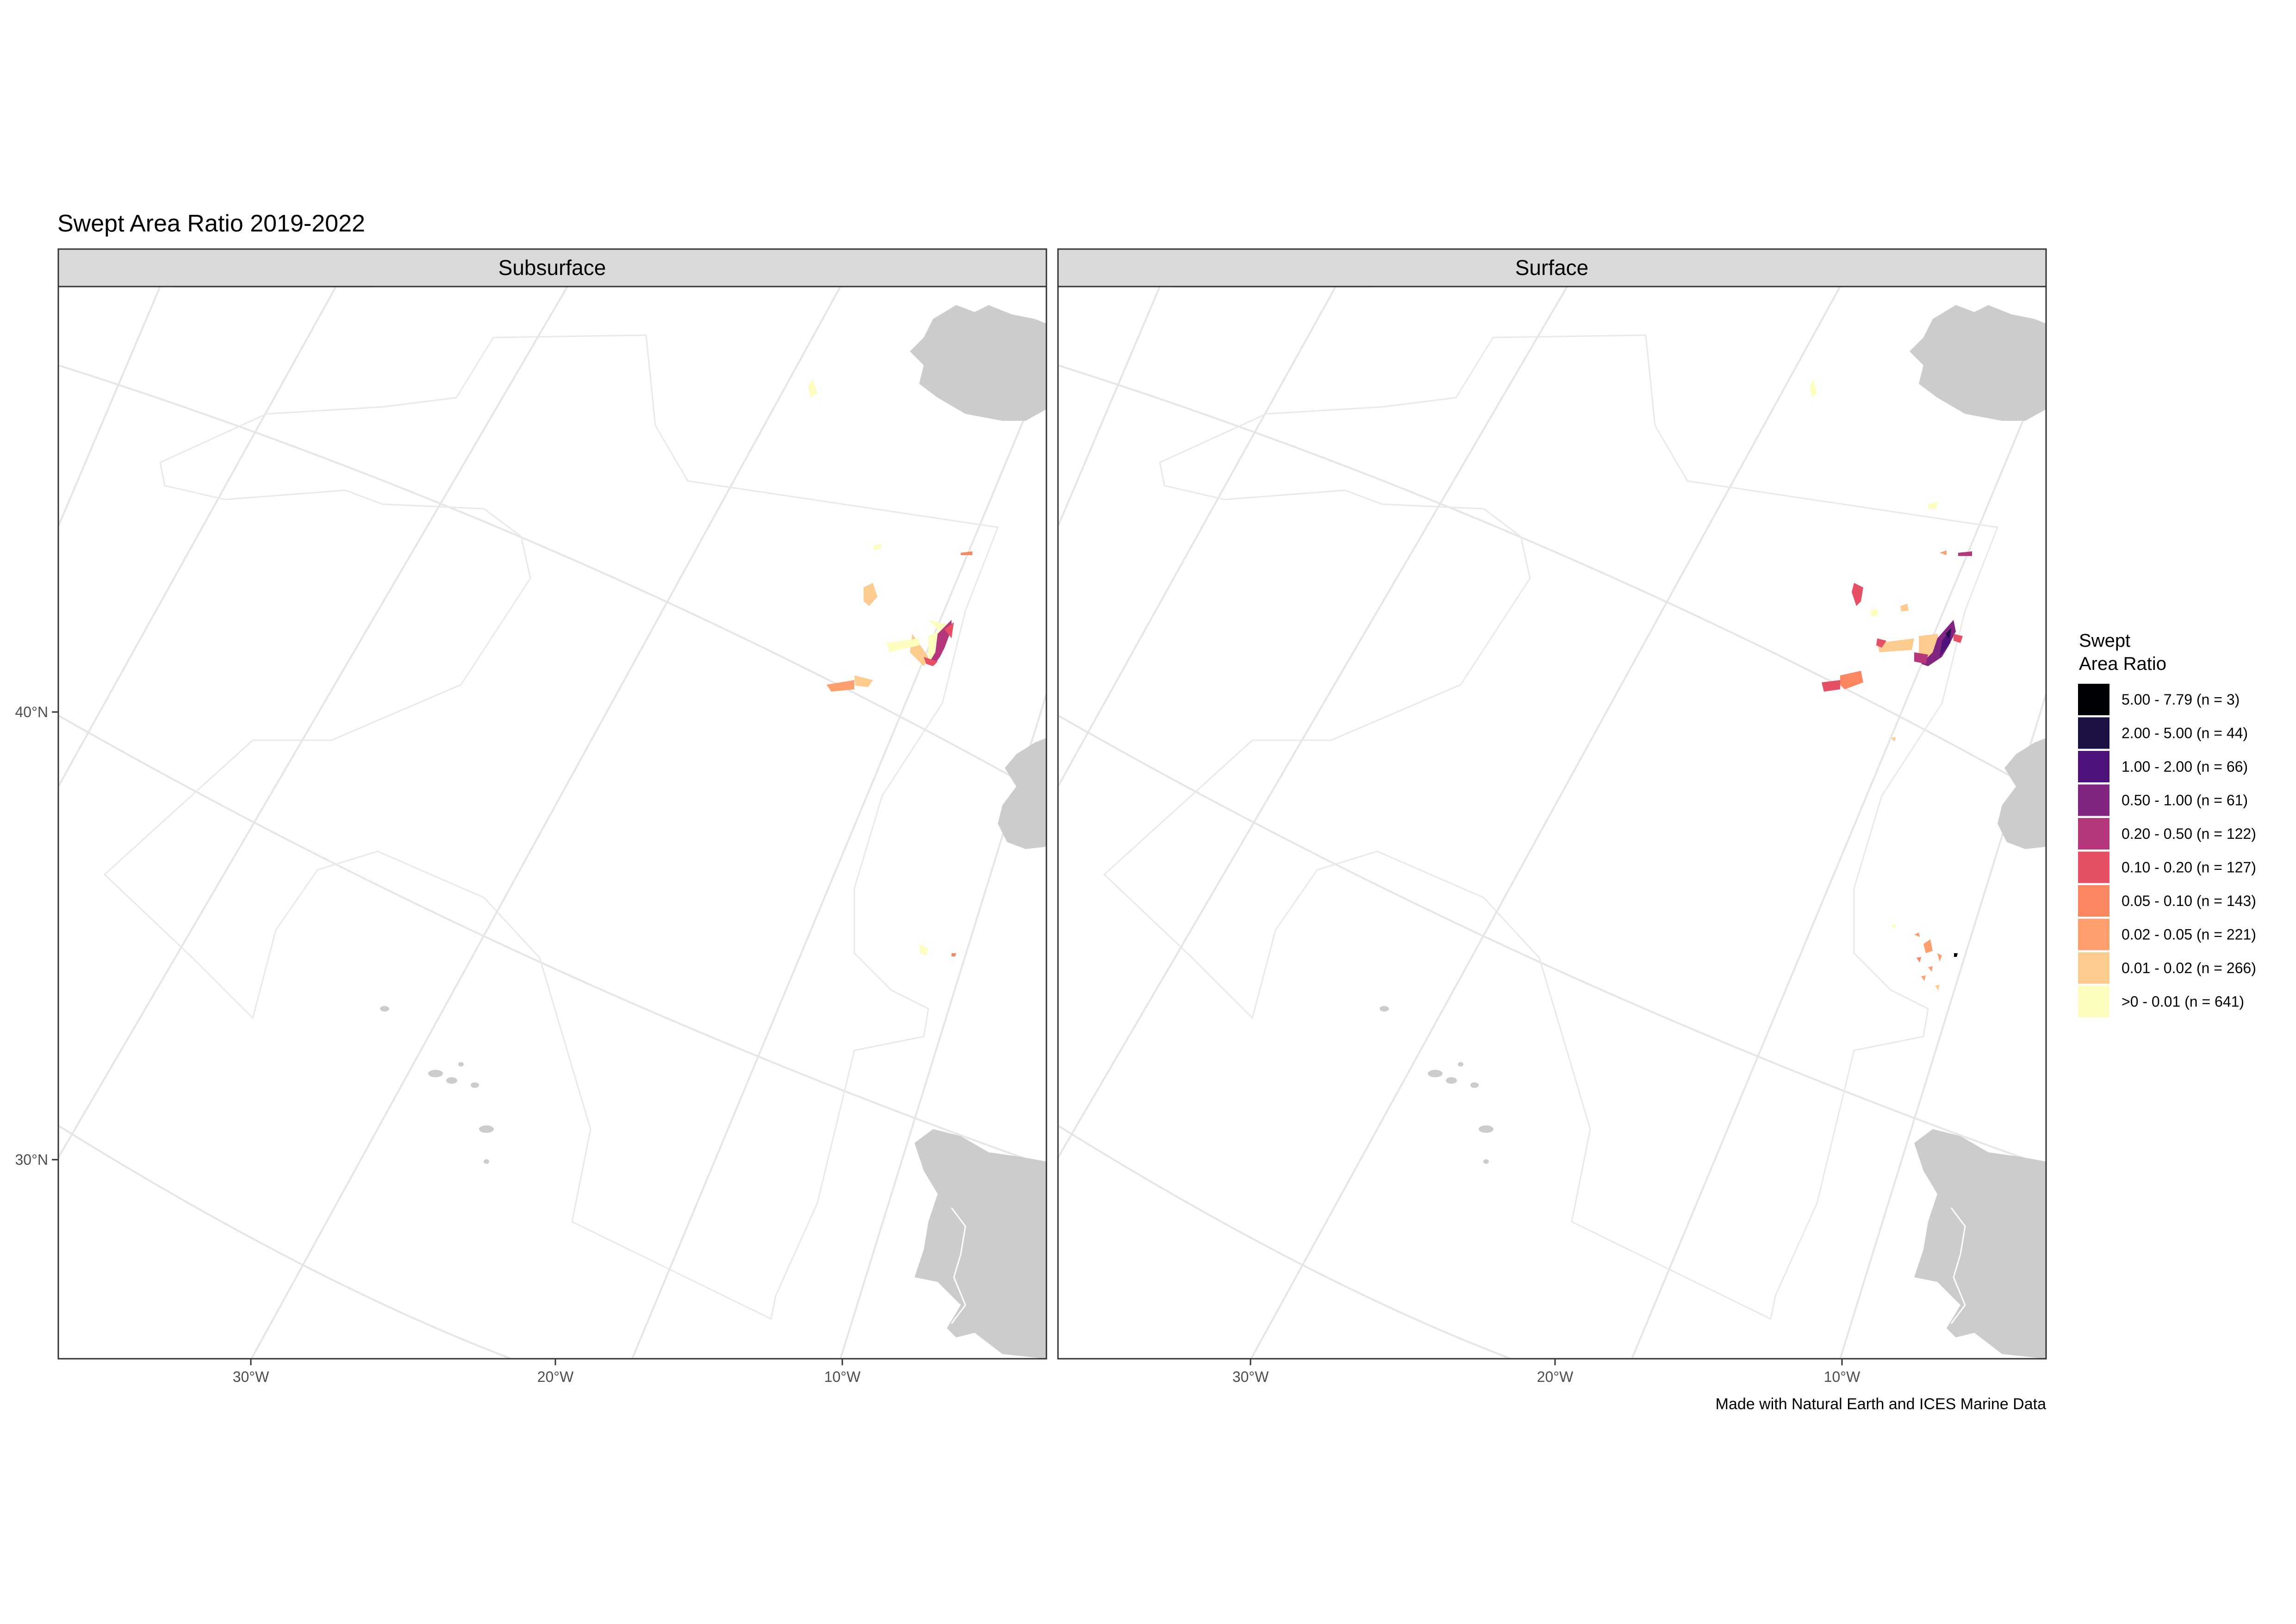 The image size is (2296, 1624). I want to click on strip-surface, so click(1552, 267).